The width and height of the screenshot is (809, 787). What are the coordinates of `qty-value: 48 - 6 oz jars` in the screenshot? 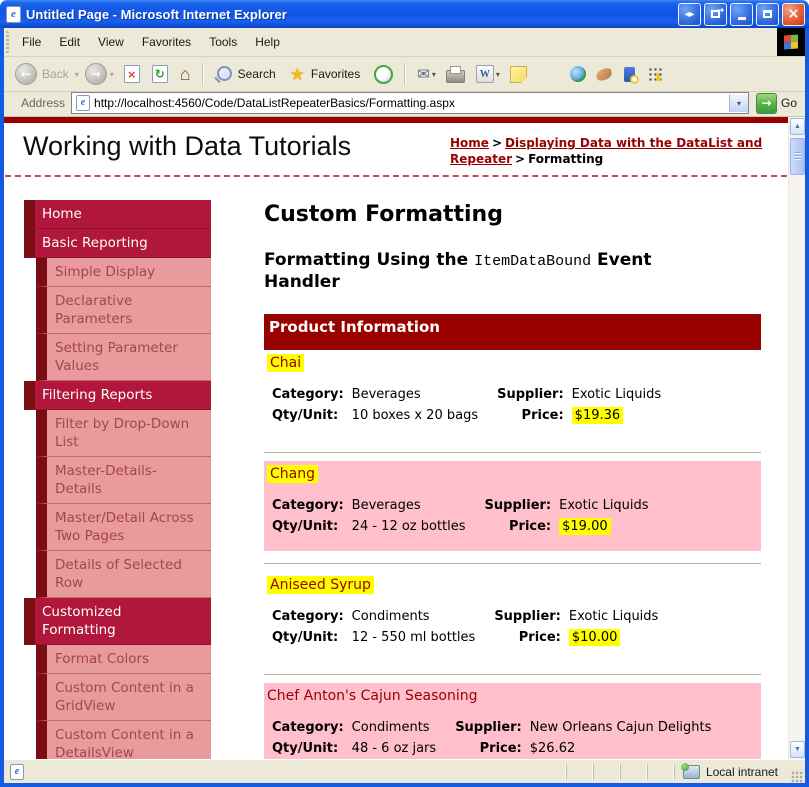 It's located at (394, 748).